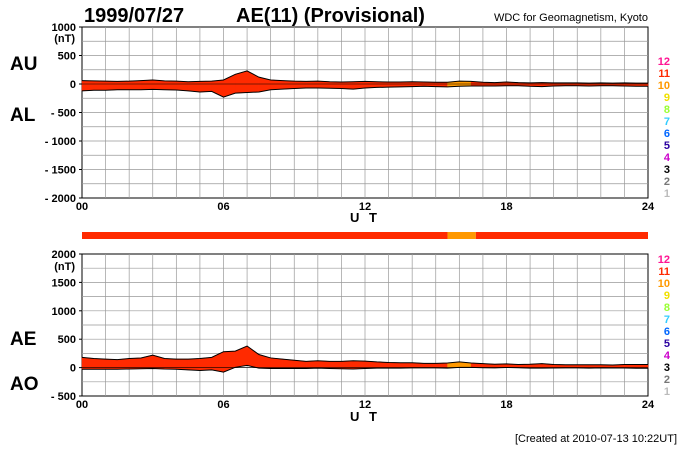  I want to click on ae-label: AE, so click(23, 339).